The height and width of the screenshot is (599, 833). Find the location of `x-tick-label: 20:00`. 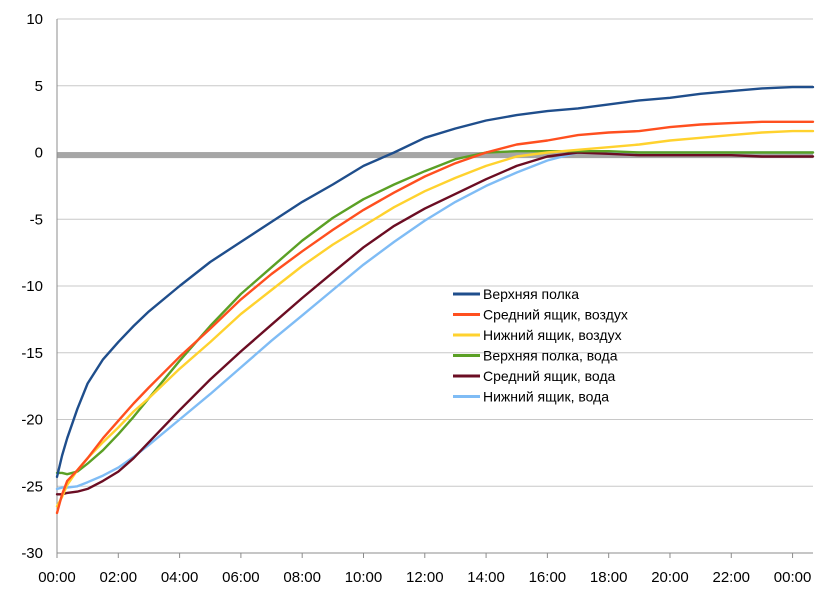

x-tick-label: 20:00 is located at coordinates (670, 577).